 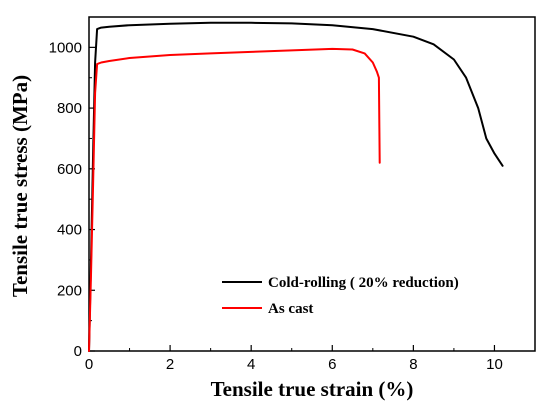 What do you see at coordinates (20, 186) in the screenshot?
I see `y-axis-title: Tensile true stress (MPa)` at bounding box center [20, 186].